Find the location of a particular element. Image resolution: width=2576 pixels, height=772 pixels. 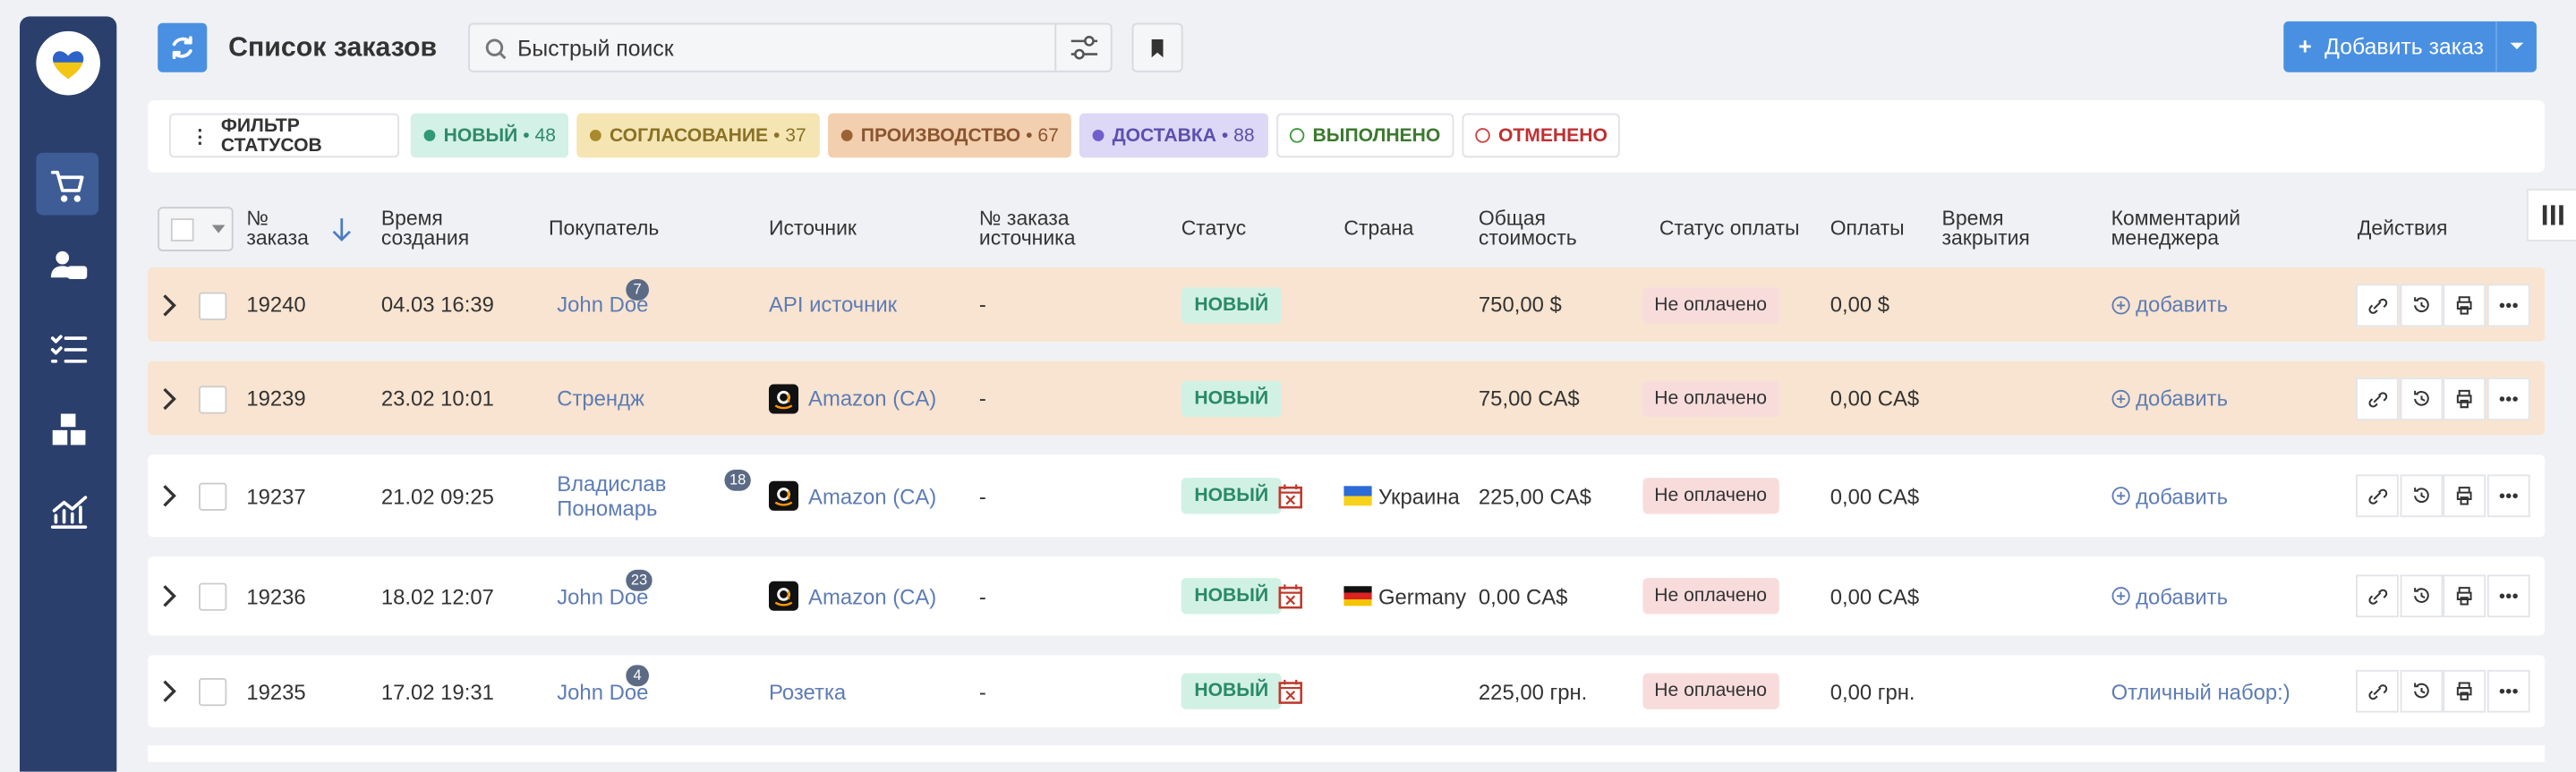

status-chip: СОГЛАСОВАНИЕ • 37 is located at coordinates (698, 135).